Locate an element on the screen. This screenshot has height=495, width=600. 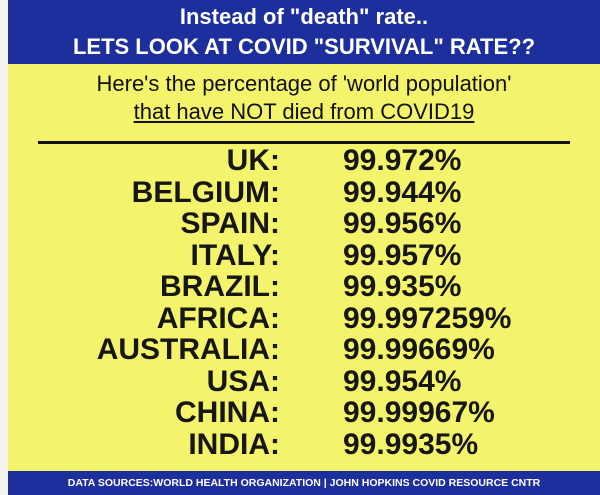
survival-rate: 99.957% is located at coordinates (402, 255).